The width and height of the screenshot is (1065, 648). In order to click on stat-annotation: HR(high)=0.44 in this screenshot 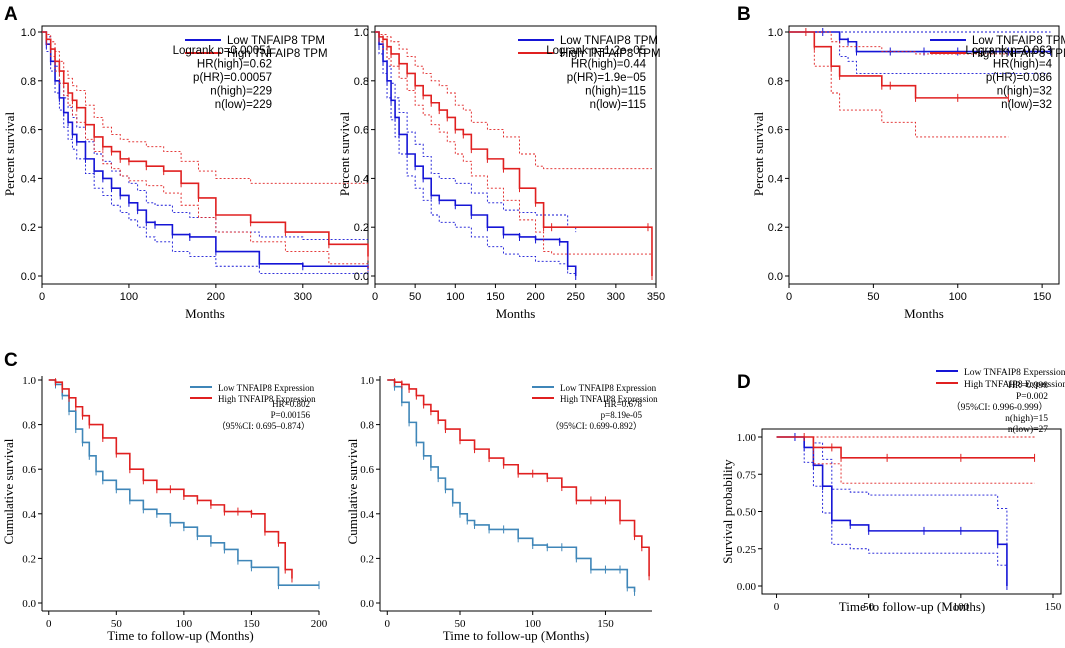, I will do `click(609, 65)`.